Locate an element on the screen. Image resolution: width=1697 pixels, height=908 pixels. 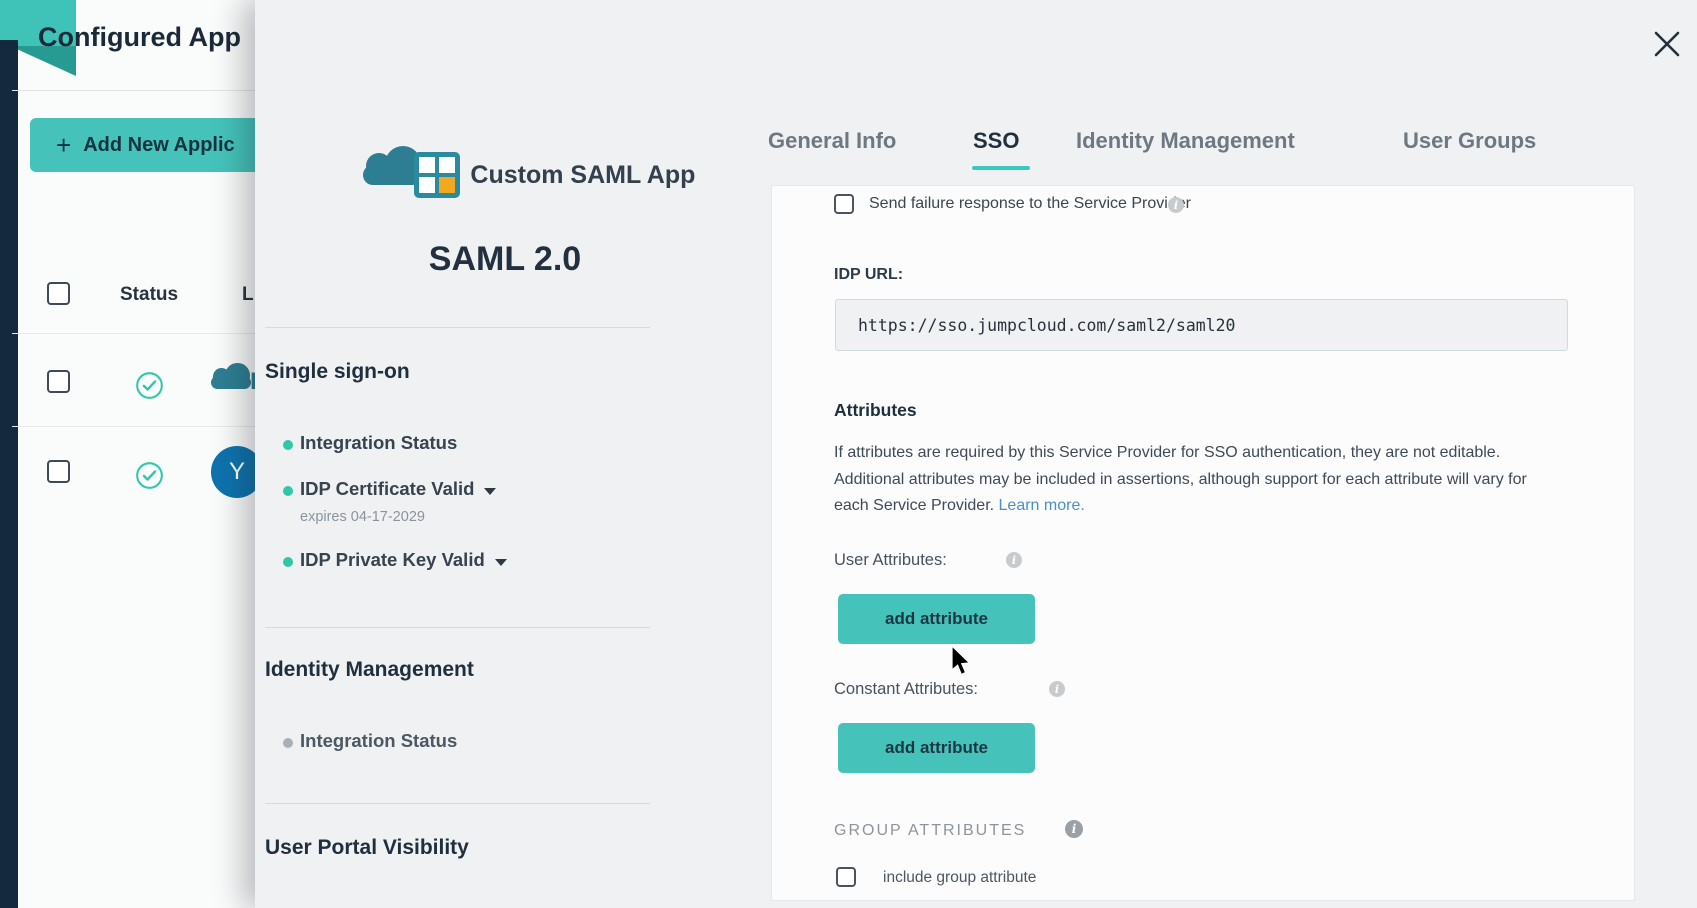
idp-certificate-item: IDP Certificate Valid is located at coordinates (398, 489).